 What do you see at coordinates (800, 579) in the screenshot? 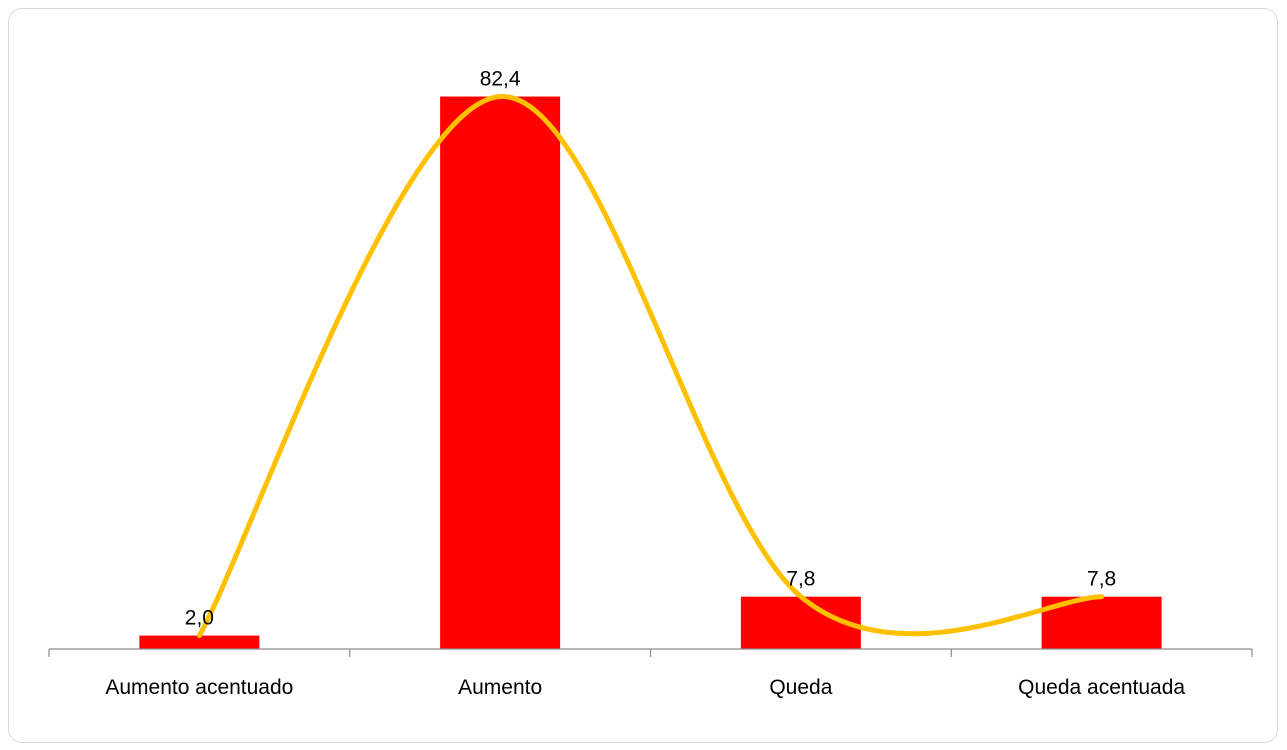
I see `data-label-2: 7,8` at bounding box center [800, 579].